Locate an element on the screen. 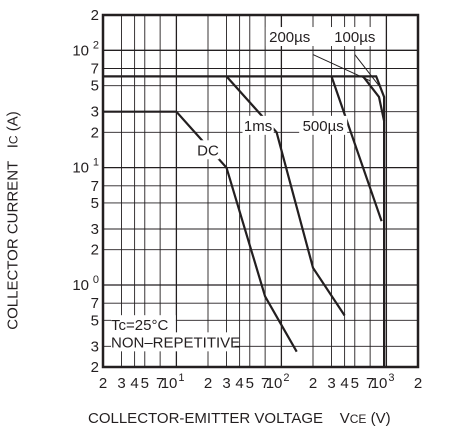  label-100us-bg is located at coordinates (354, 37).